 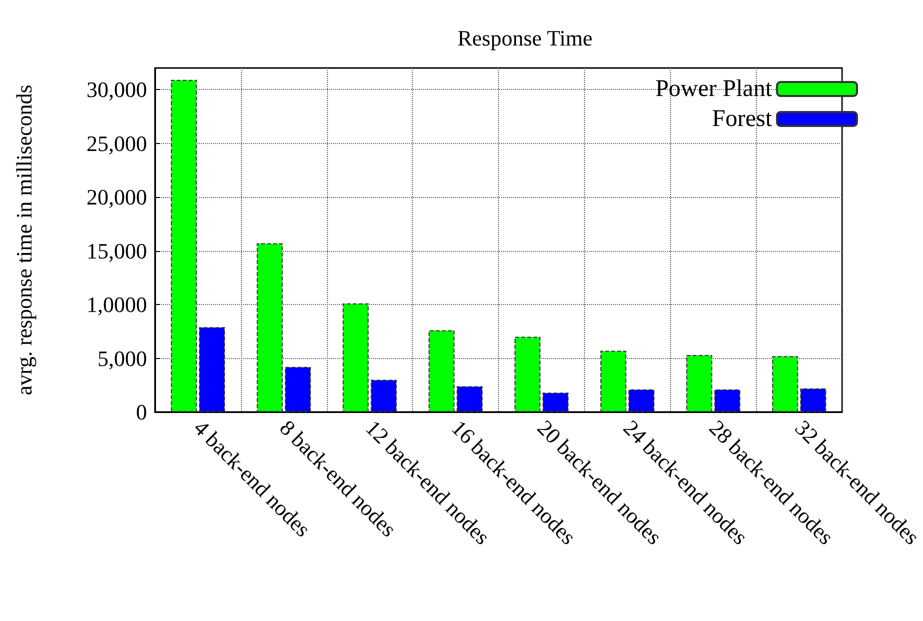 I want to click on y-tick-label: 30,000, so click(x=116, y=89).